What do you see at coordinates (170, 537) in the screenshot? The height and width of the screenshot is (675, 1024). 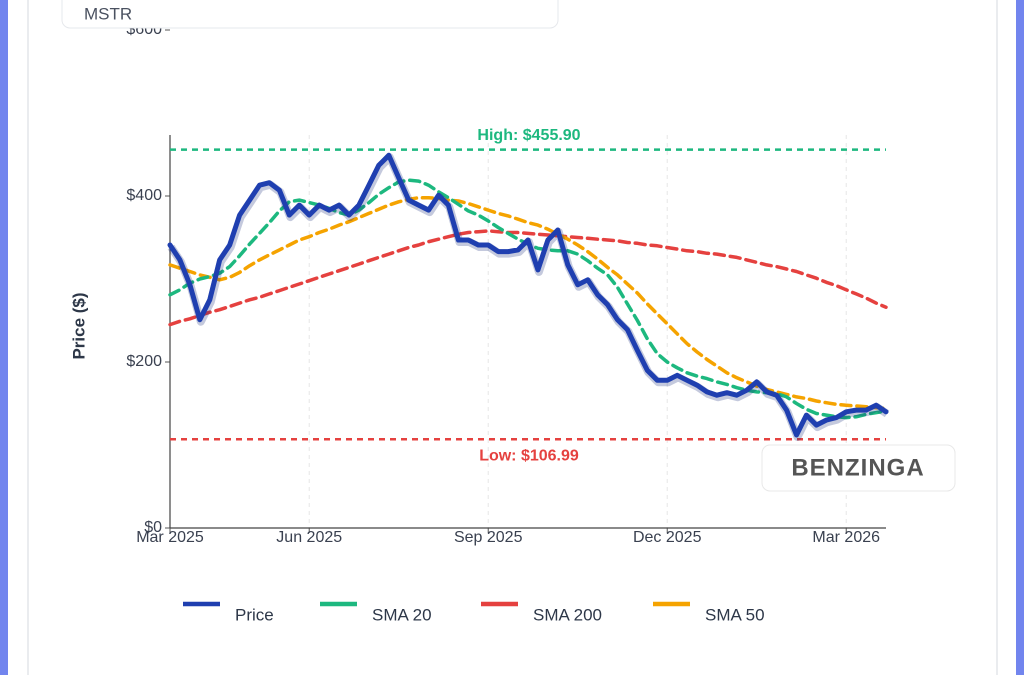 I see `x-tick-label: Mar 2025` at bounding box center [170, 537].